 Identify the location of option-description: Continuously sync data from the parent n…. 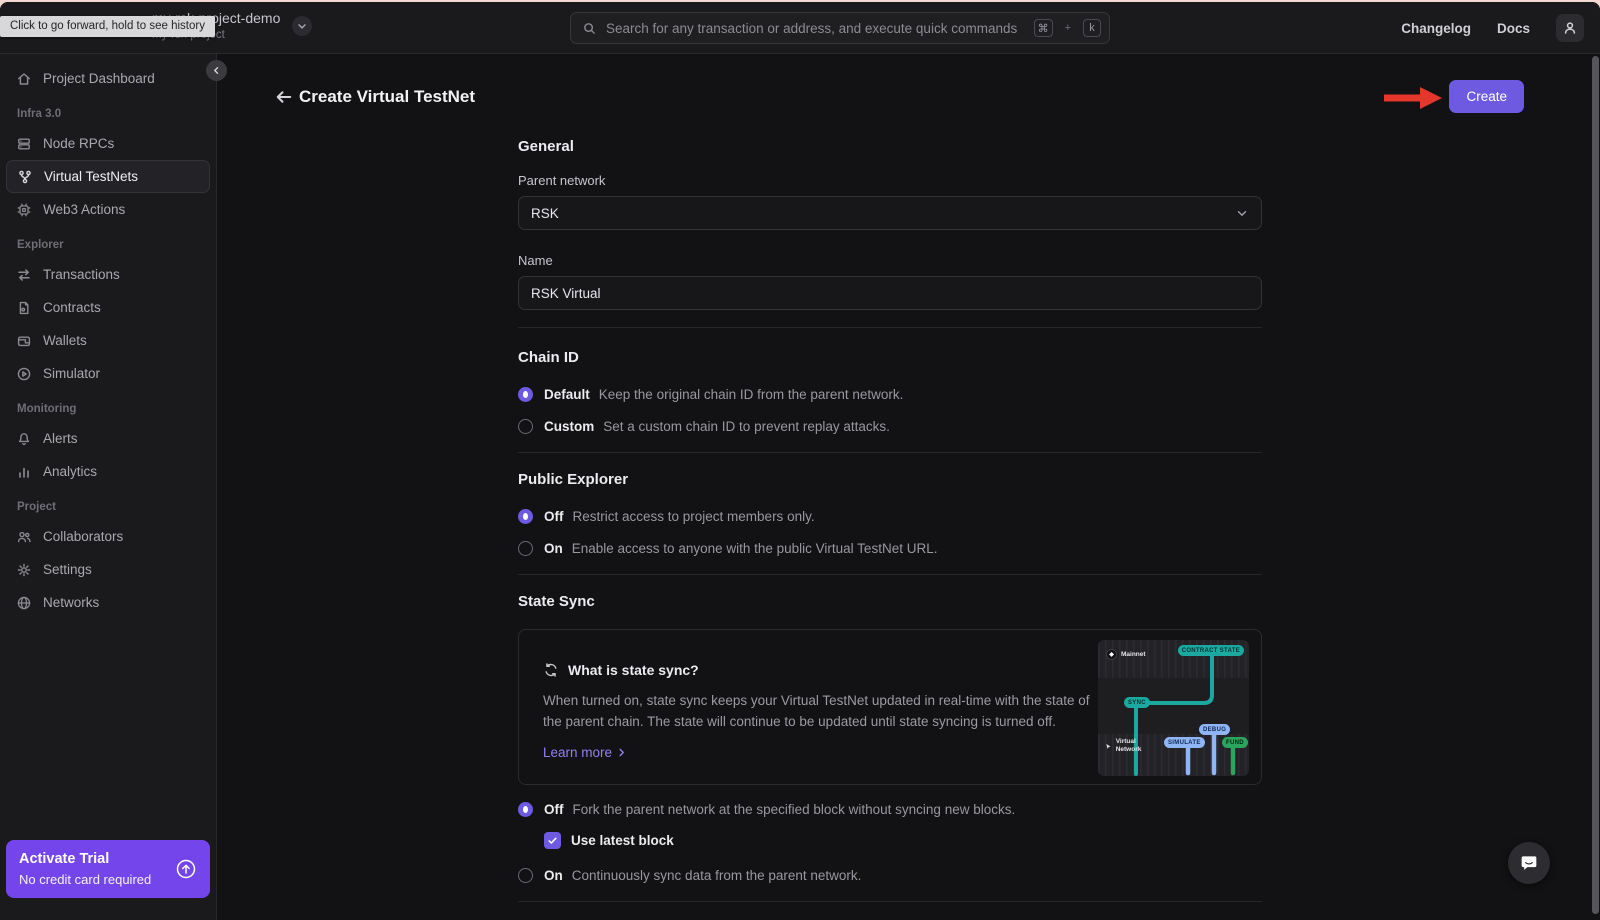
(716, 875).